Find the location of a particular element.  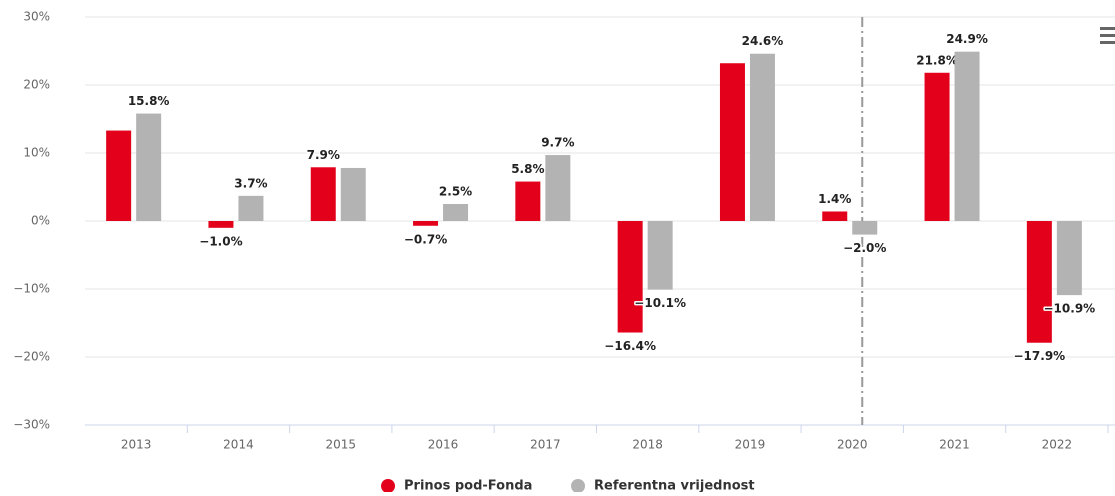

data-label: −2.0% is located at coordinates (864, 248).